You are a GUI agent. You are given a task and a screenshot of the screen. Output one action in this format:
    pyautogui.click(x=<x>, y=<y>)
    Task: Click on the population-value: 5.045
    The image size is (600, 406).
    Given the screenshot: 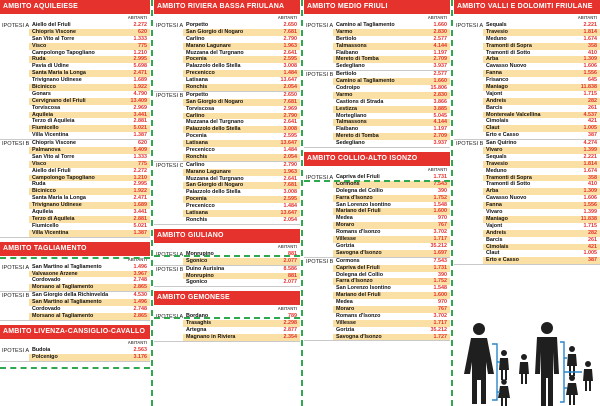 What is the action you would take?
    pyautogui.click(x=440, y=115)
    